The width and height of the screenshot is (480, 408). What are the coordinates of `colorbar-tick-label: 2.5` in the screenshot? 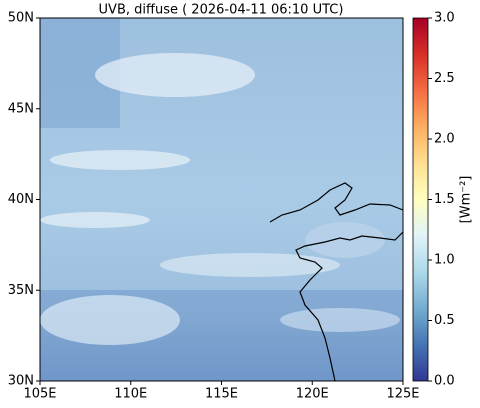 It's located at (444, 78).